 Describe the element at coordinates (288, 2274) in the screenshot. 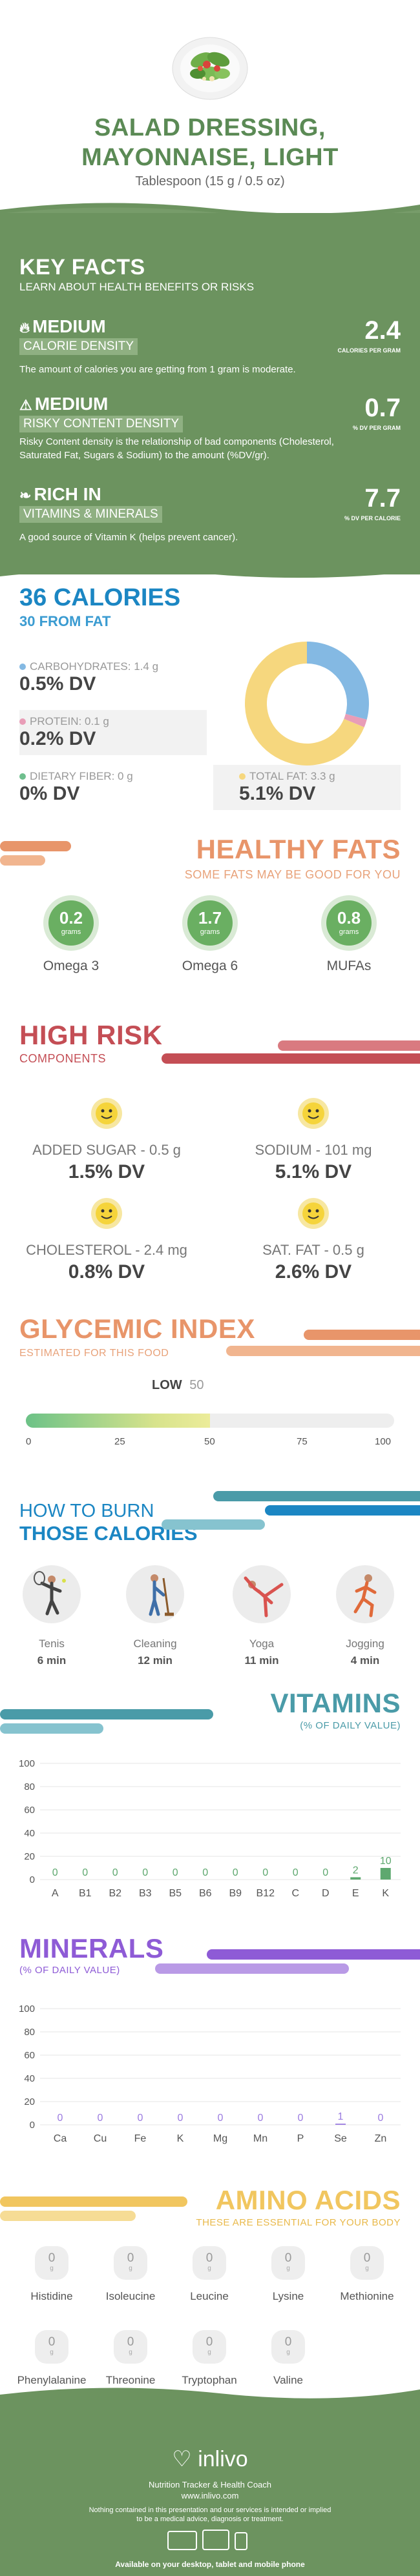

I see `amino-acid-item: 0 g Lysine` at that location.